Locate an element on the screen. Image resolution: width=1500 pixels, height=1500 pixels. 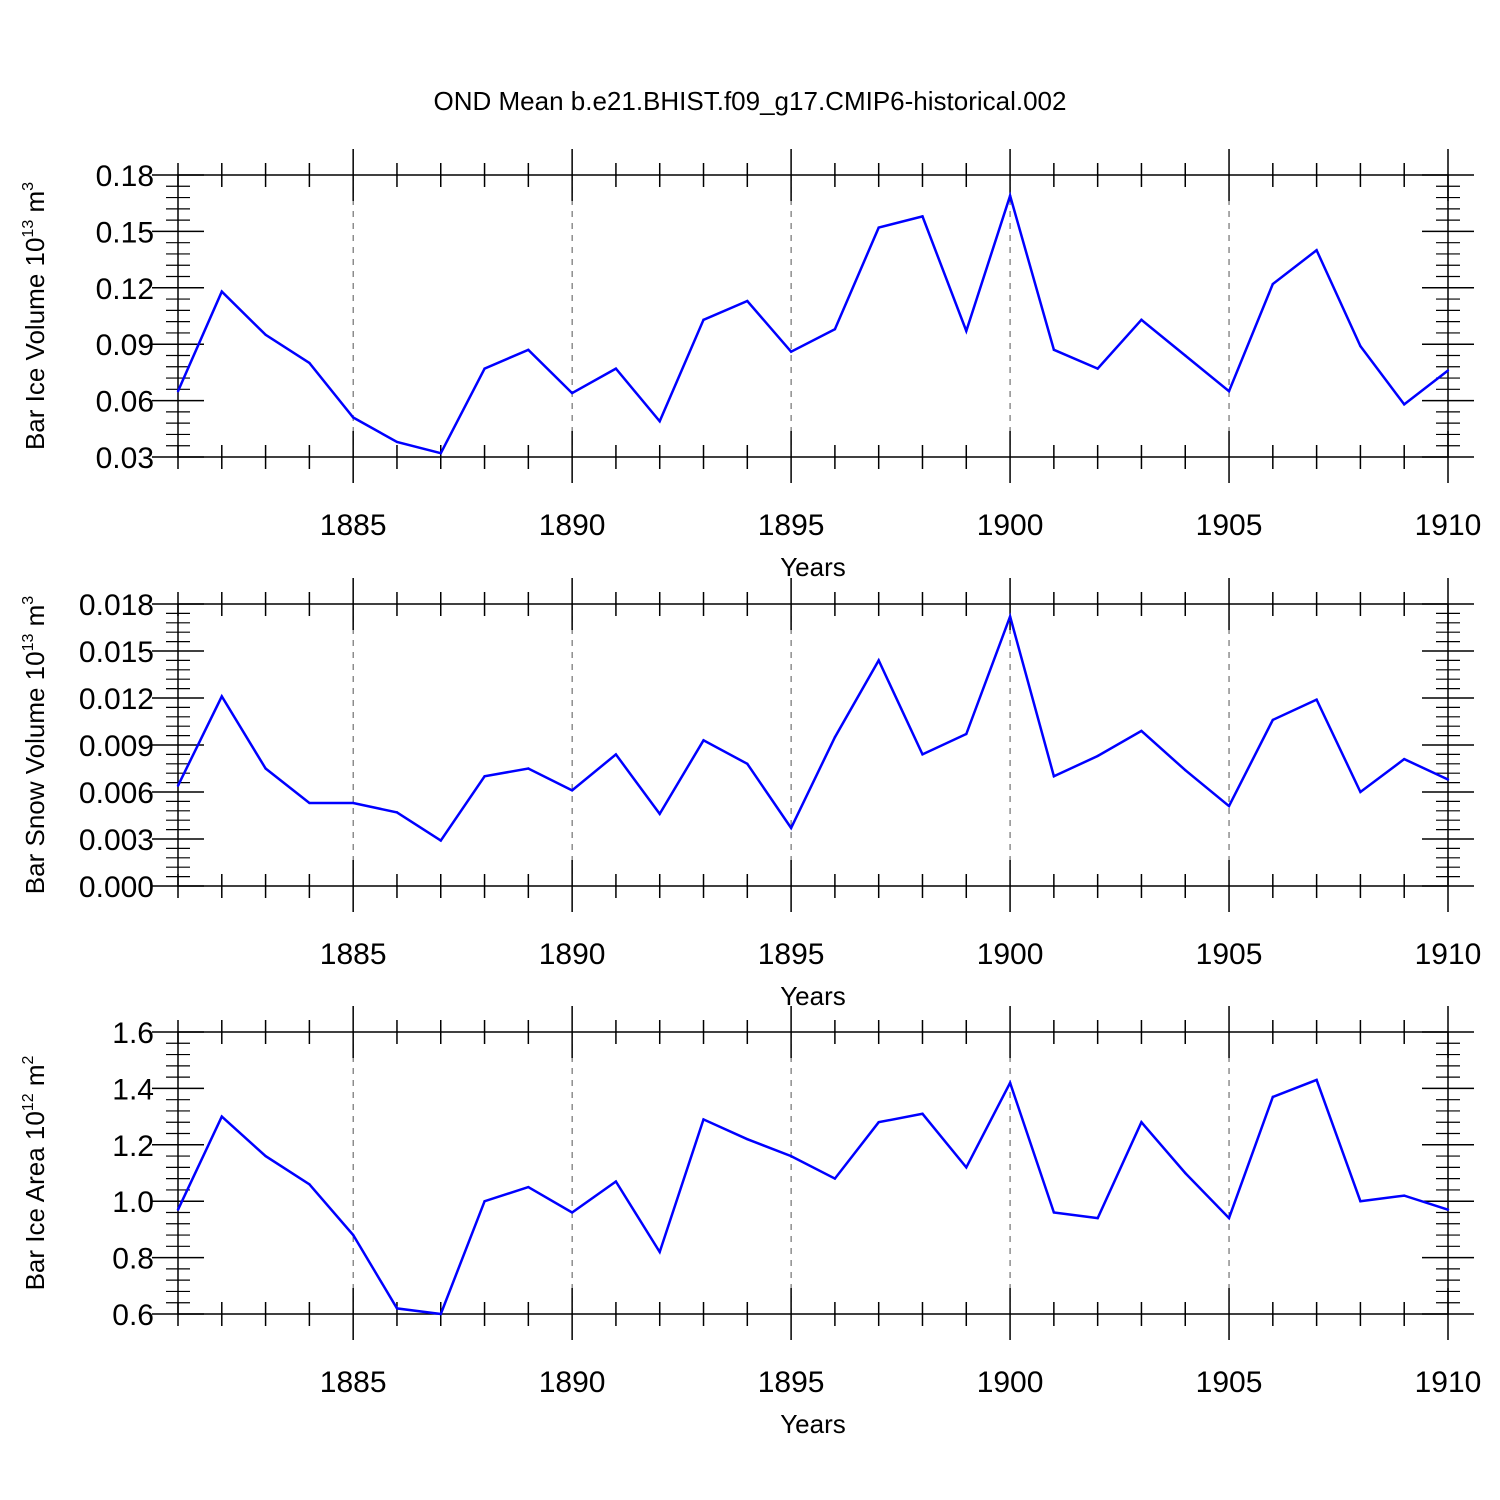
ytick-label: 0.015 is located at coordinates (116, 652).